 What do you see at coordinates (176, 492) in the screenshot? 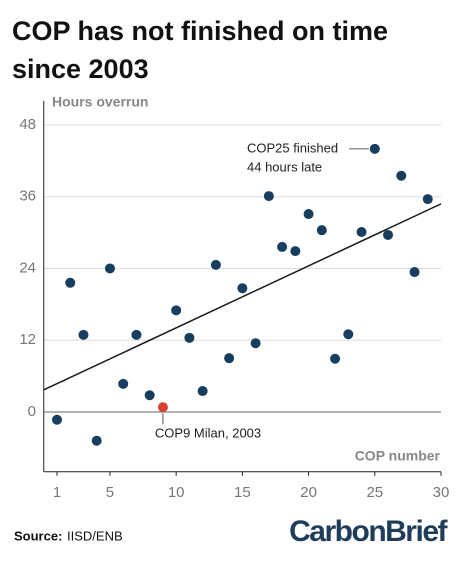
I see `x-tick-label: 10` at bounding box center [176, 492].